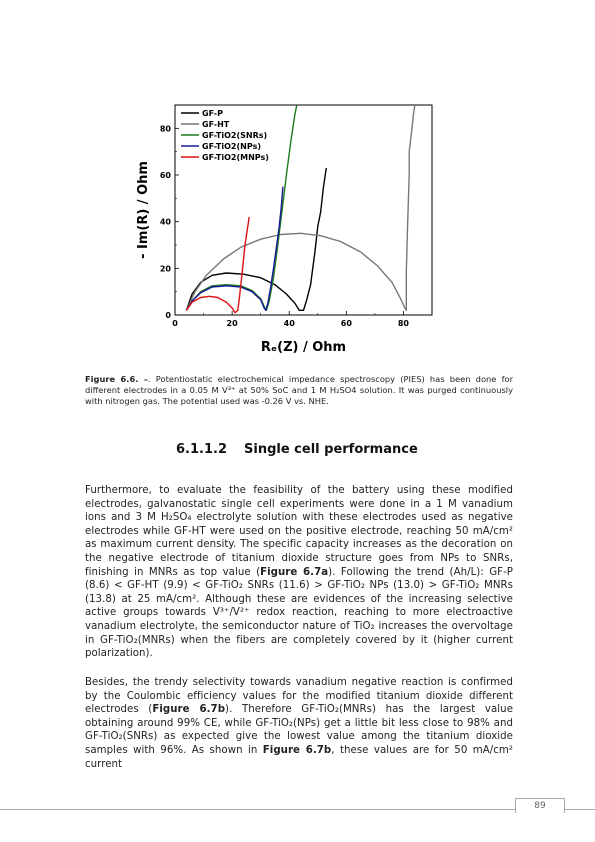  I want to click on x-tick-label: 20, so click(233, 323).